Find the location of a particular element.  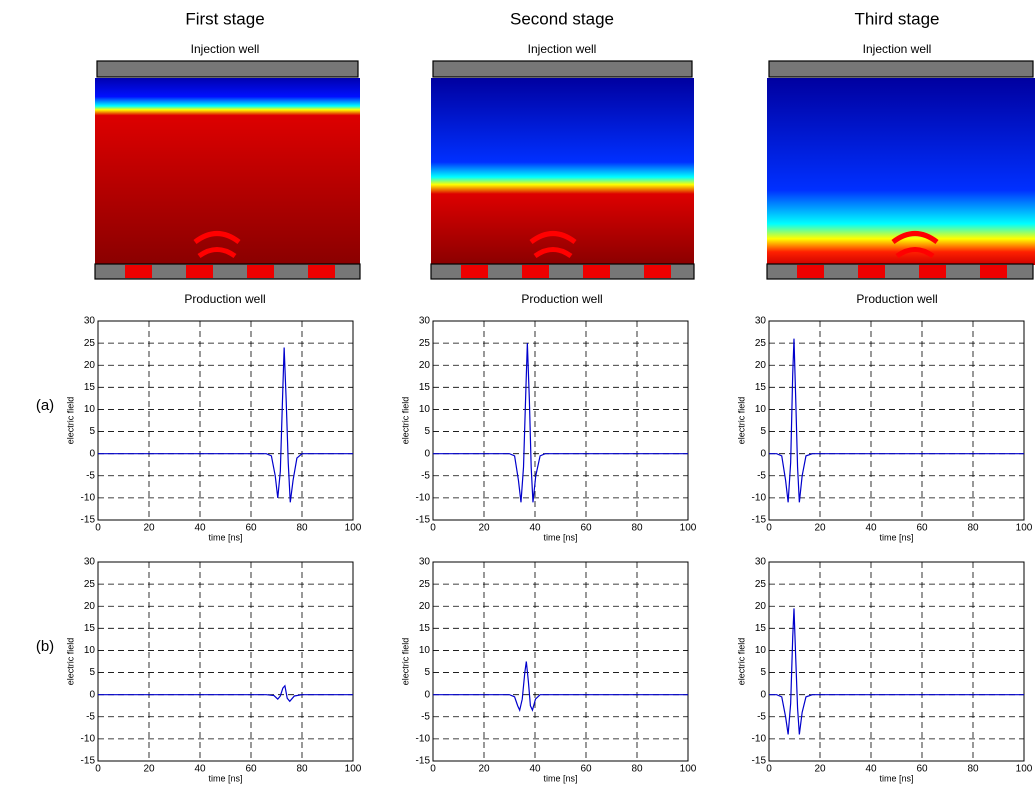

injection-label: Injection well is located at coordinates (897, 49).